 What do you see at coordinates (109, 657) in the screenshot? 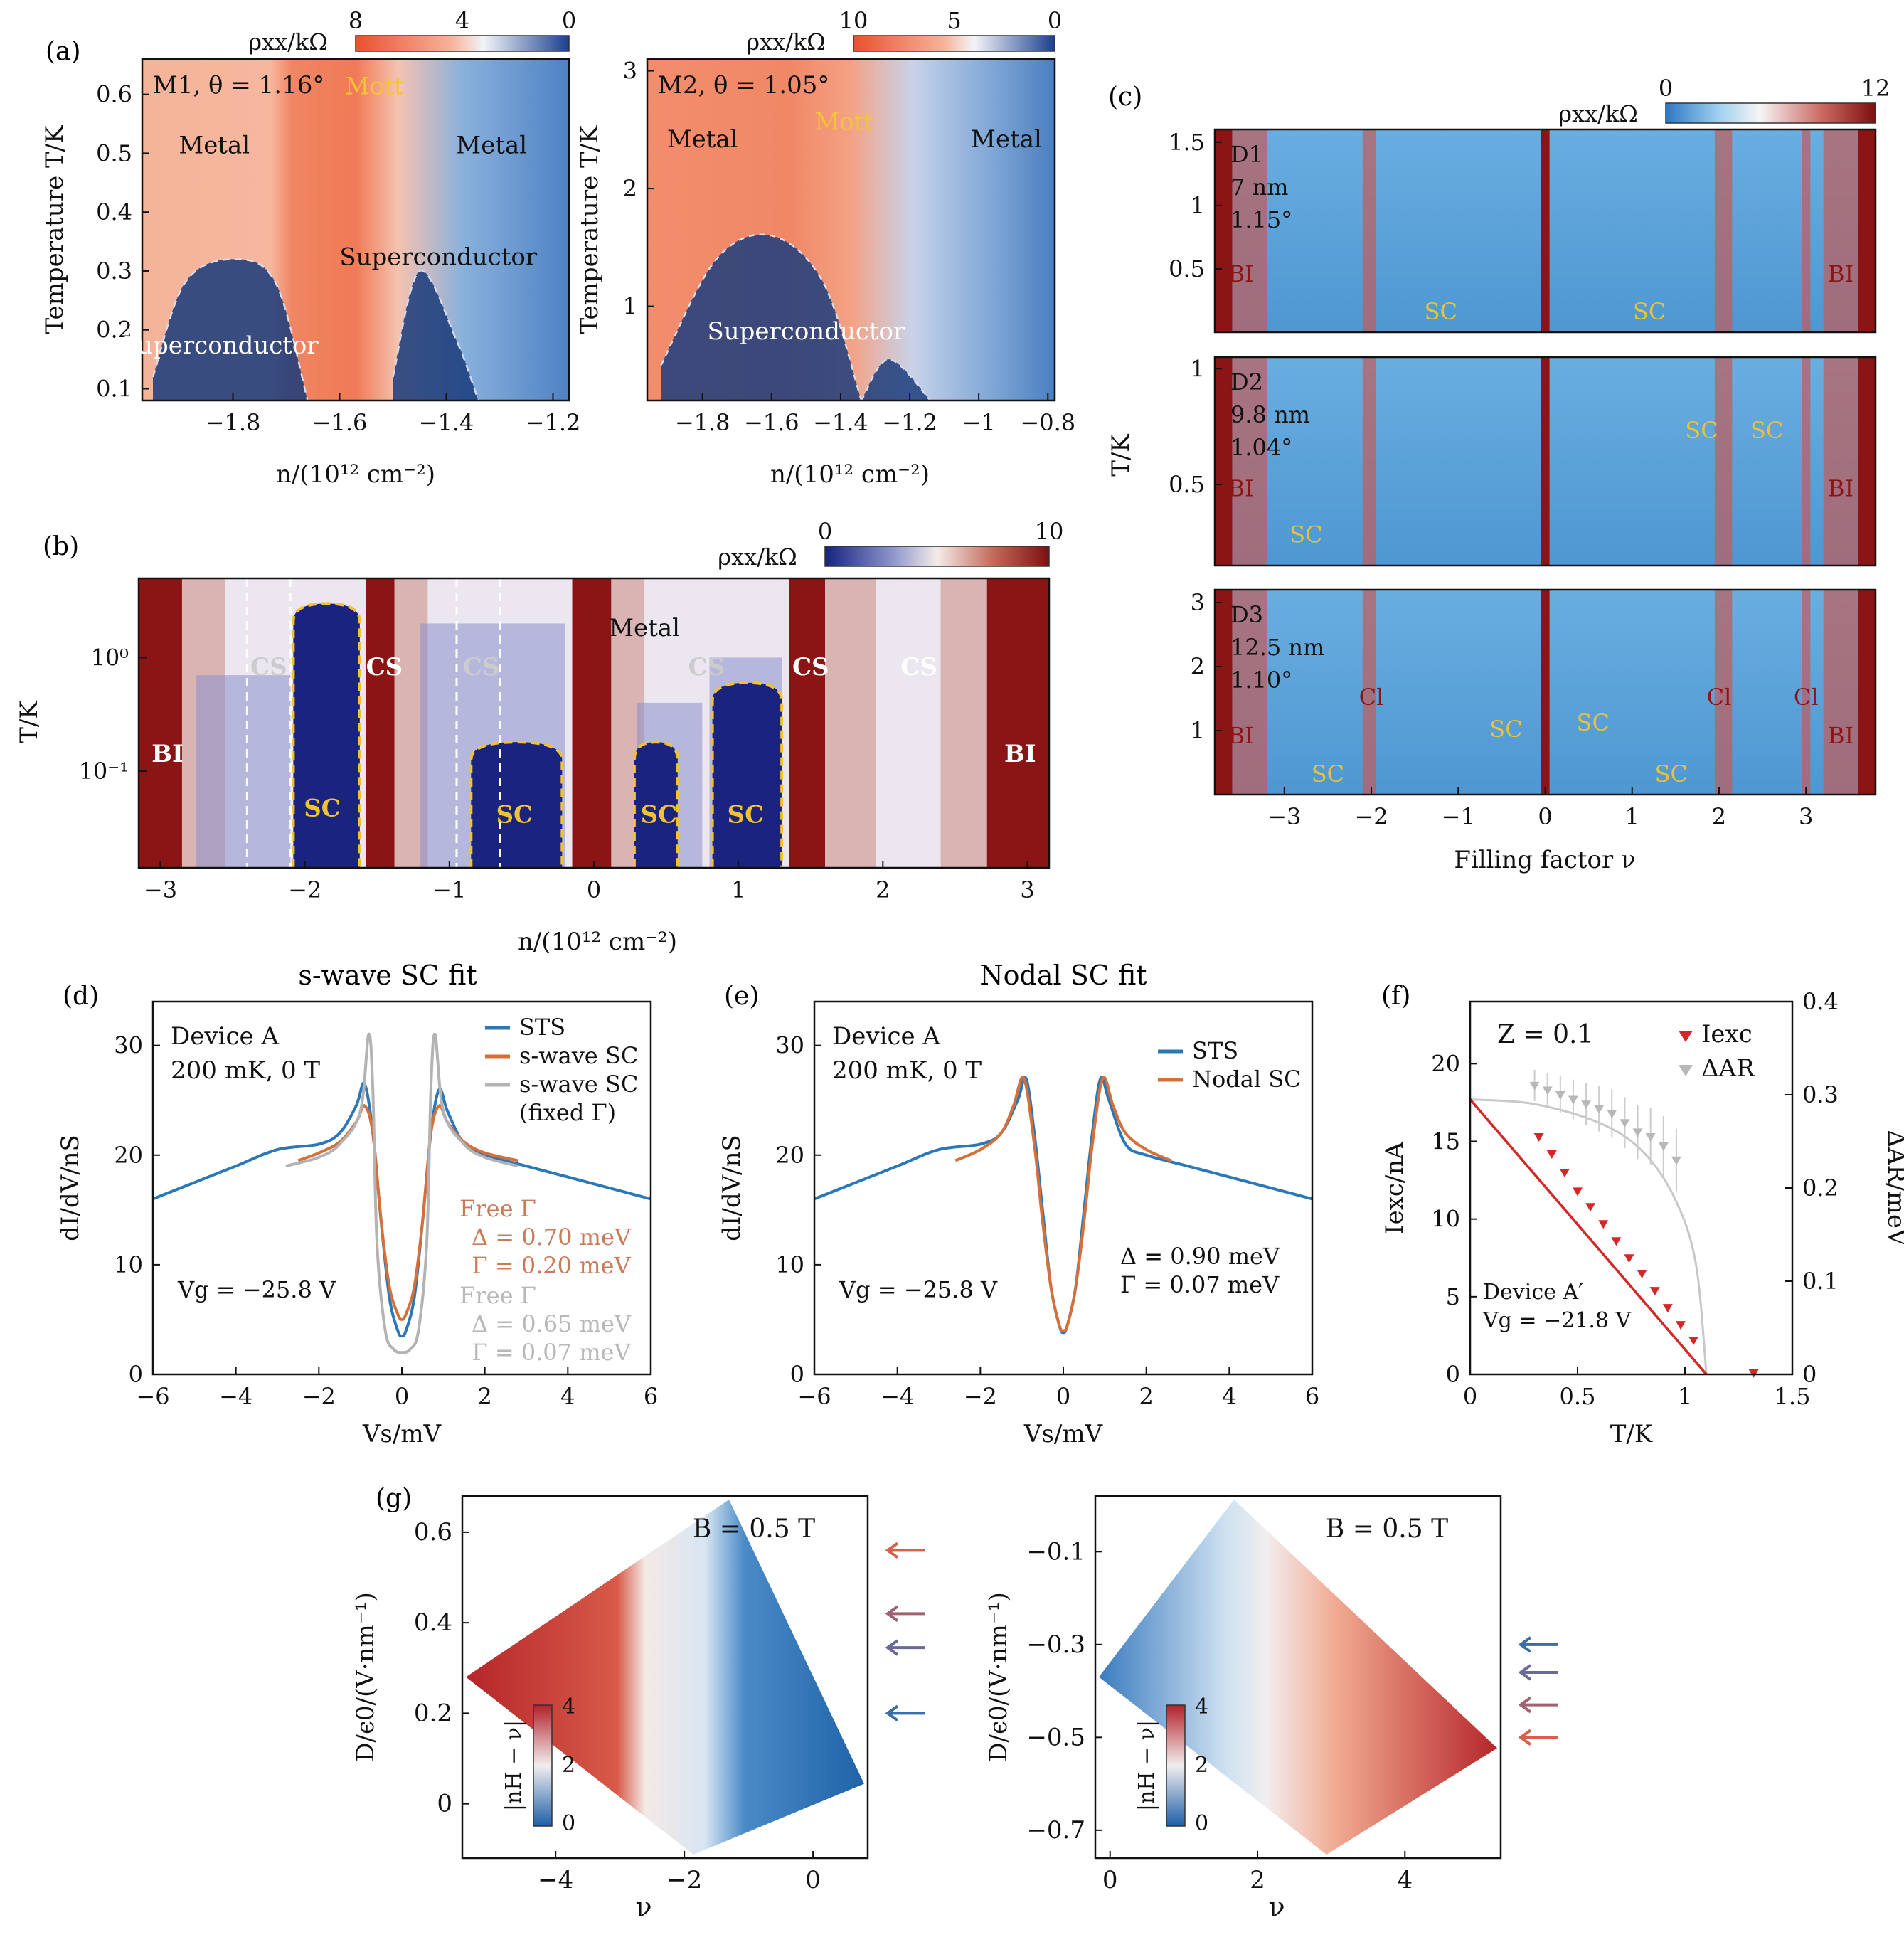
I see `b-y-tick-label: 10⁰` at bounding box center [109, 657].